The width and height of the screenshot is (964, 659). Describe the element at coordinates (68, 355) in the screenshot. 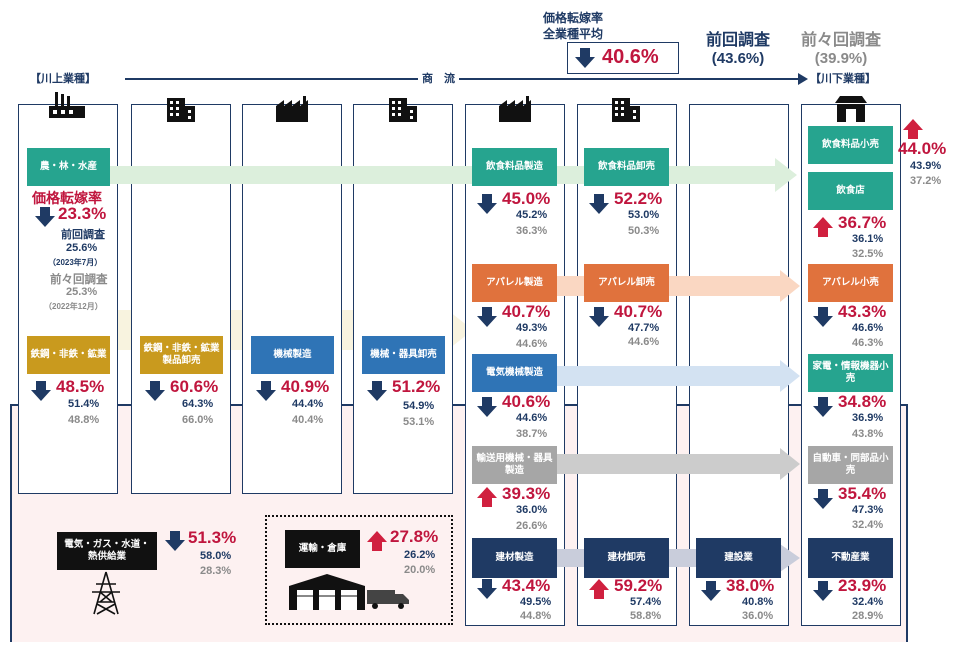

I see `sector-steel-box: 鉄鋼・非鉄・鉱業` at that location.